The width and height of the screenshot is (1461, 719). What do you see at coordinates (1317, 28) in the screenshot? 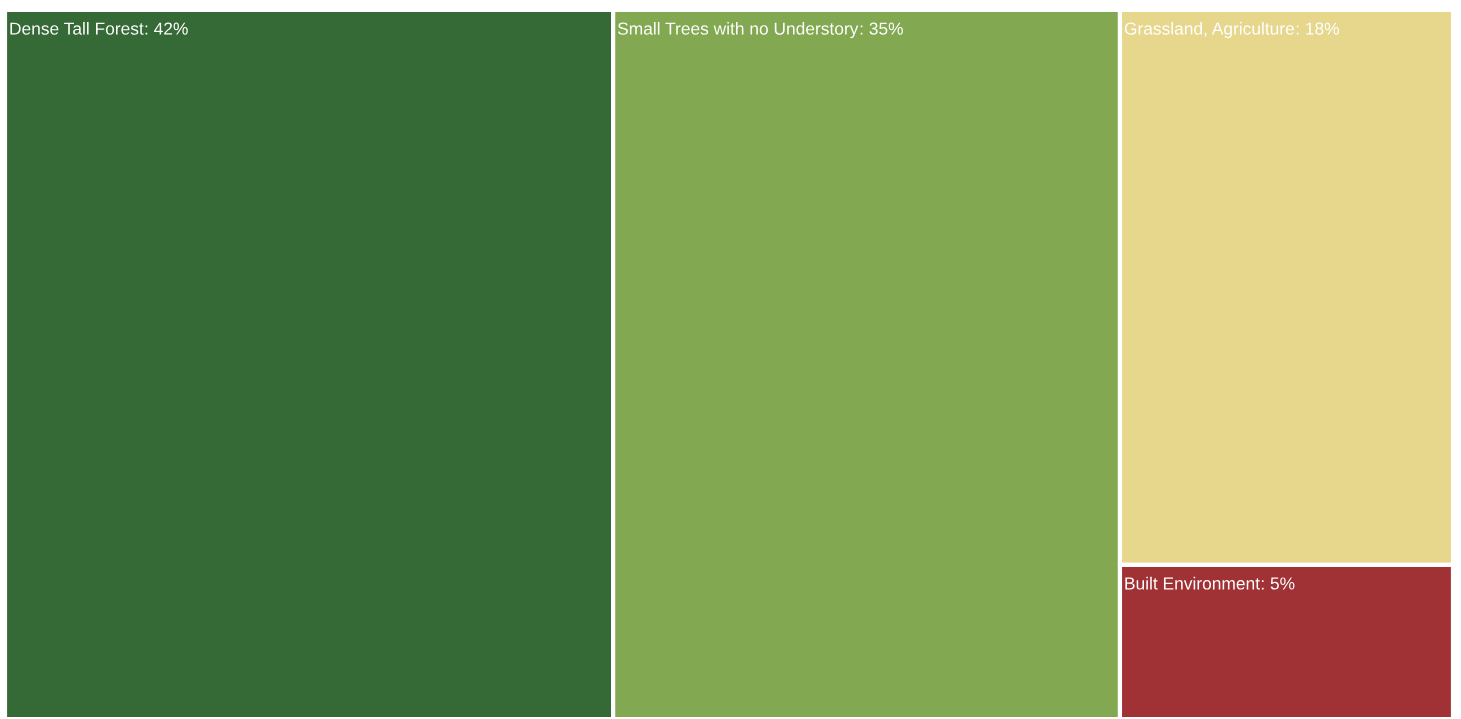
I see `data-label: : 18%` at bounding box center [1317, 28].